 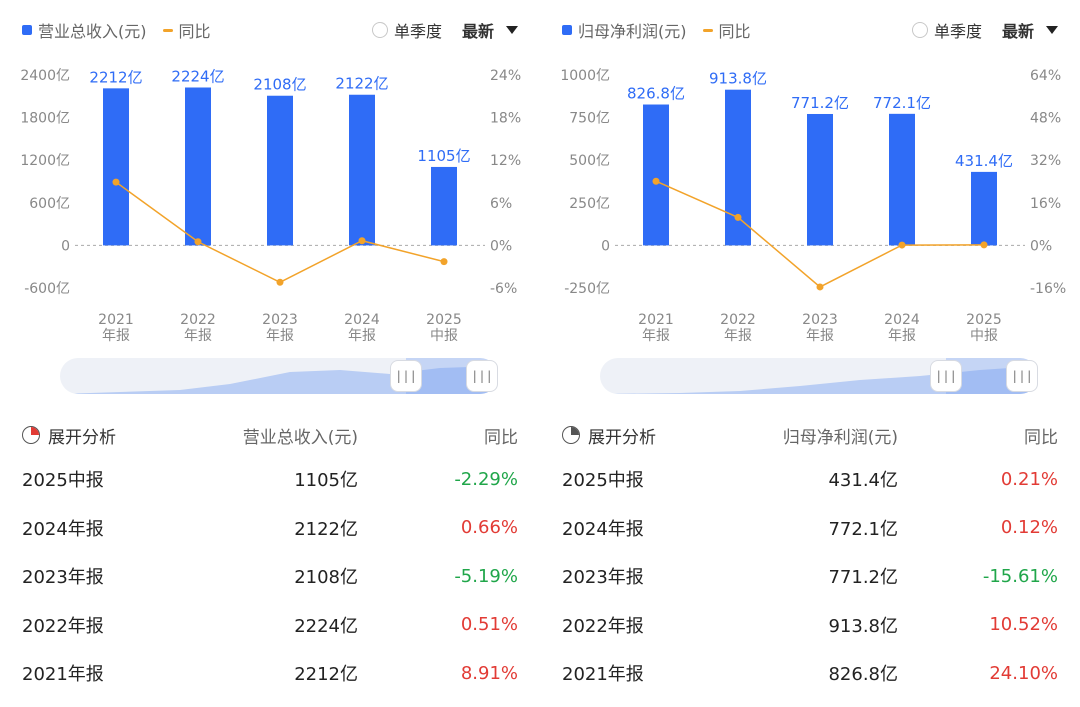 I want to click on y-left-tick-label: 750亿, so click(x=589, y=119).